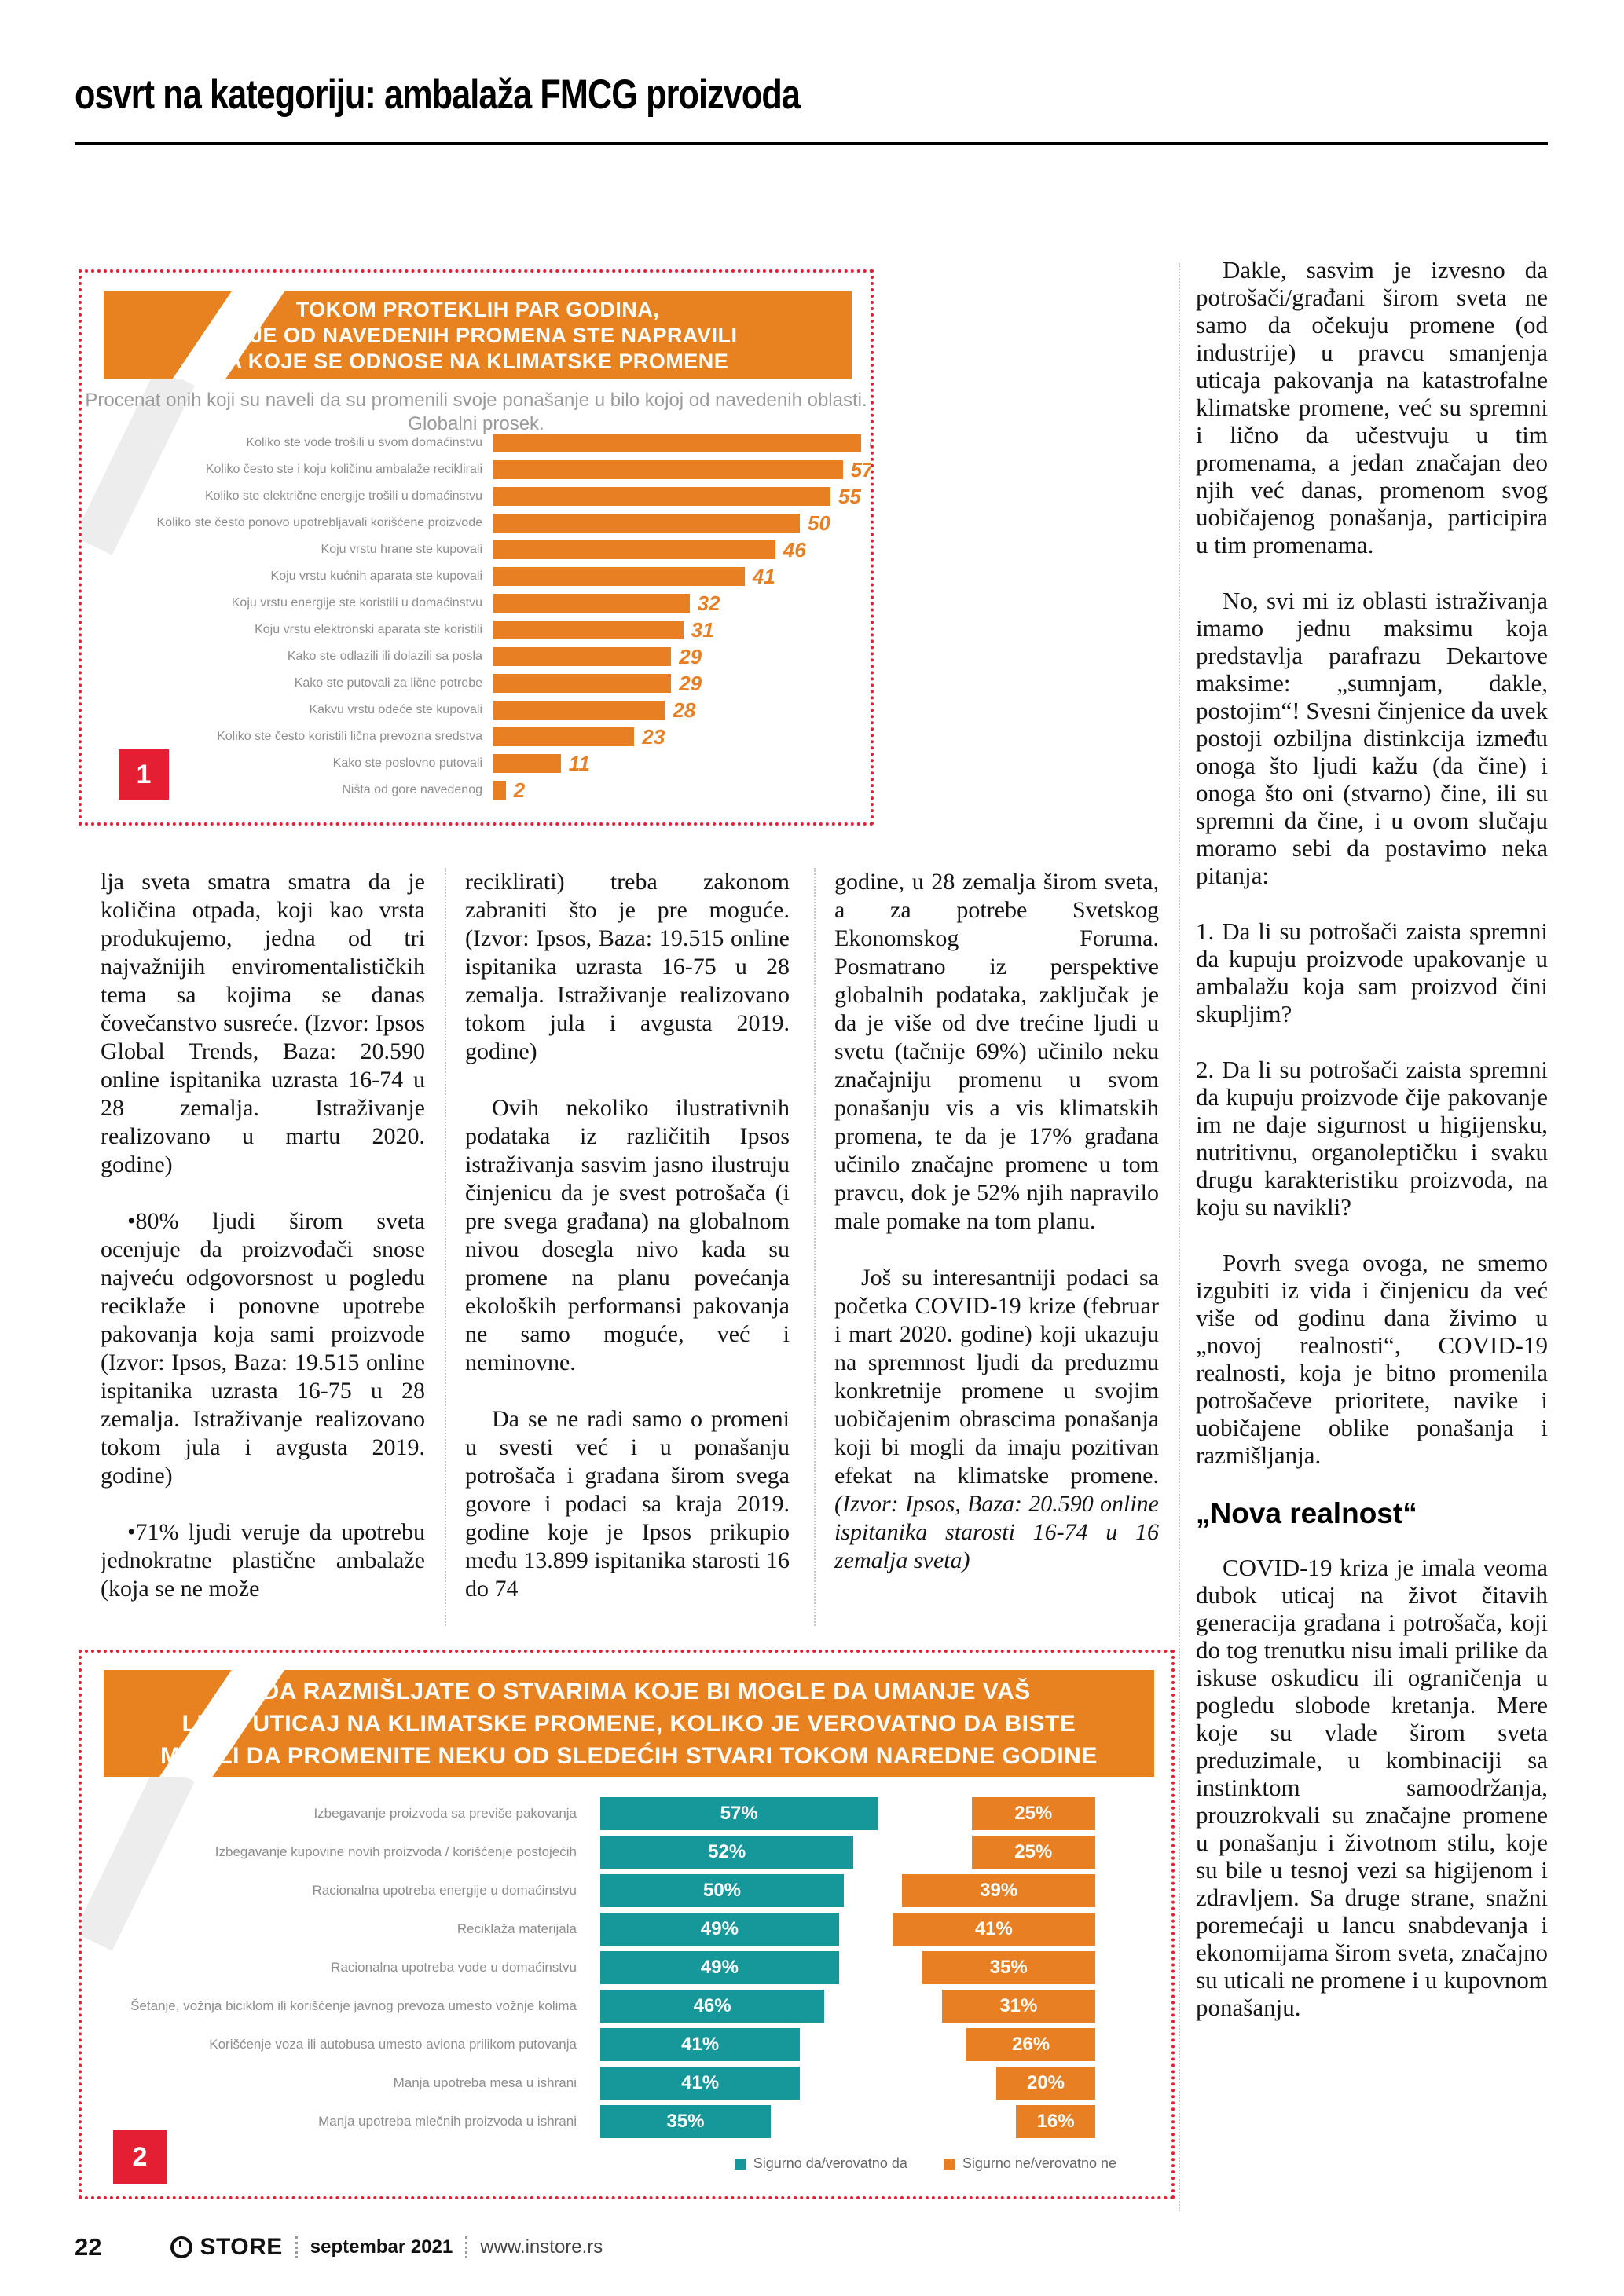 The image size is (1624, 2296). Describe the element at coordinates (740, 2164) in the screenshot. I see `legend-swatch-teal` at that location.